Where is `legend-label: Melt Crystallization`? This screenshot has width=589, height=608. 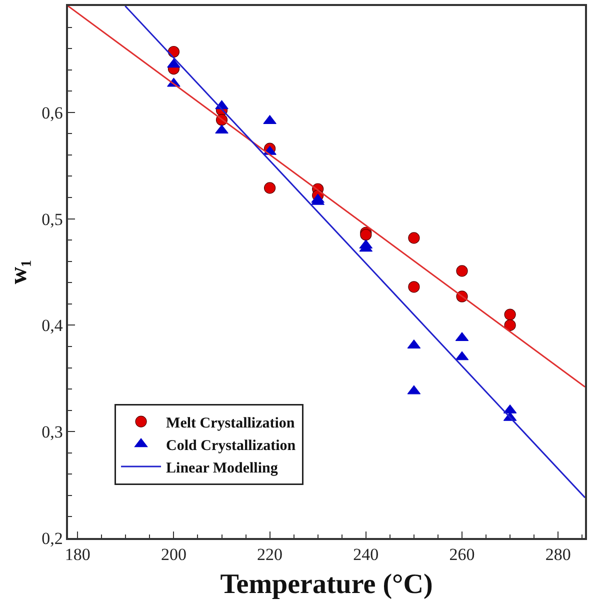 legend-label: Melt Crystallization is located at coordinates (231, 423).